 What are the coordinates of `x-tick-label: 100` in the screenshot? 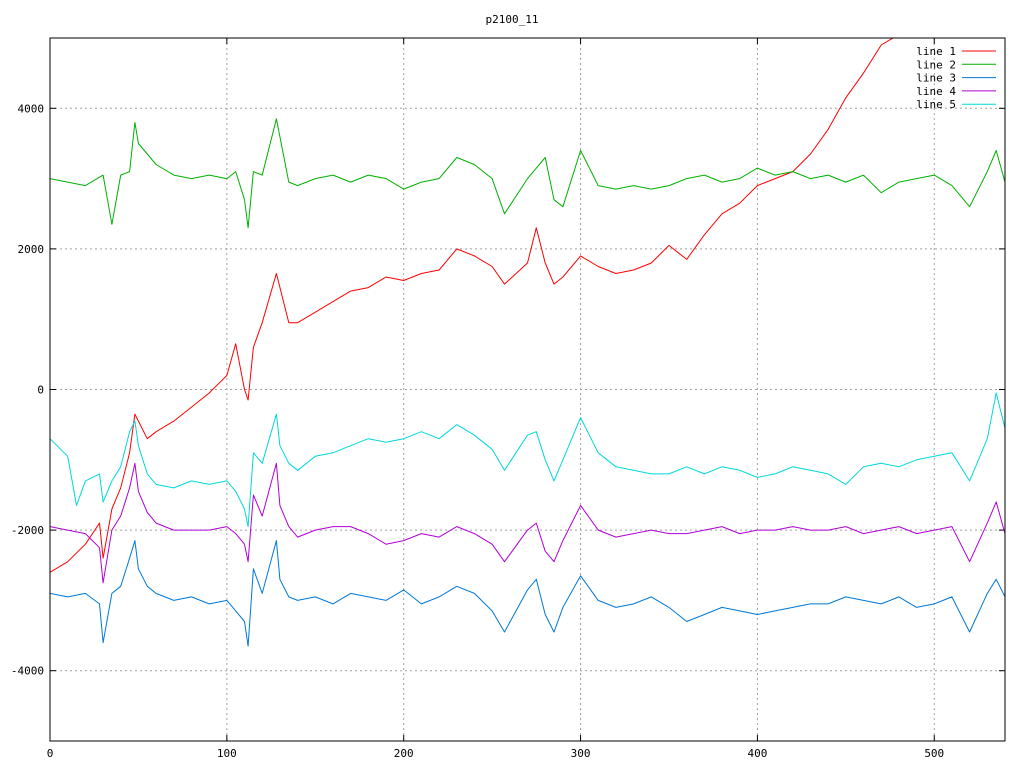 It's located at (227, 753).